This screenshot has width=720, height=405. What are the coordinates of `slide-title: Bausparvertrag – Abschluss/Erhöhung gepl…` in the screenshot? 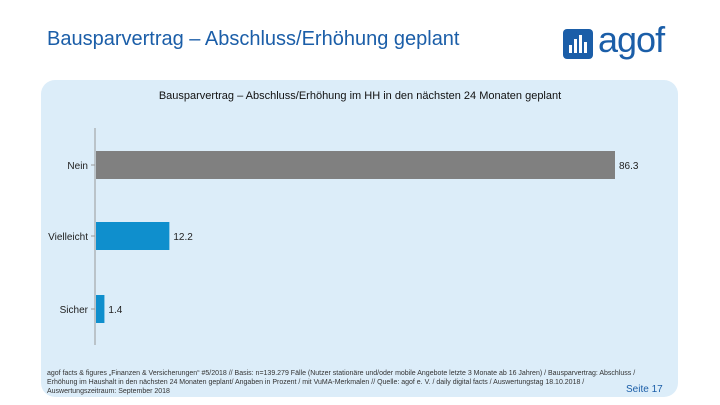 It's located at (253, 39).